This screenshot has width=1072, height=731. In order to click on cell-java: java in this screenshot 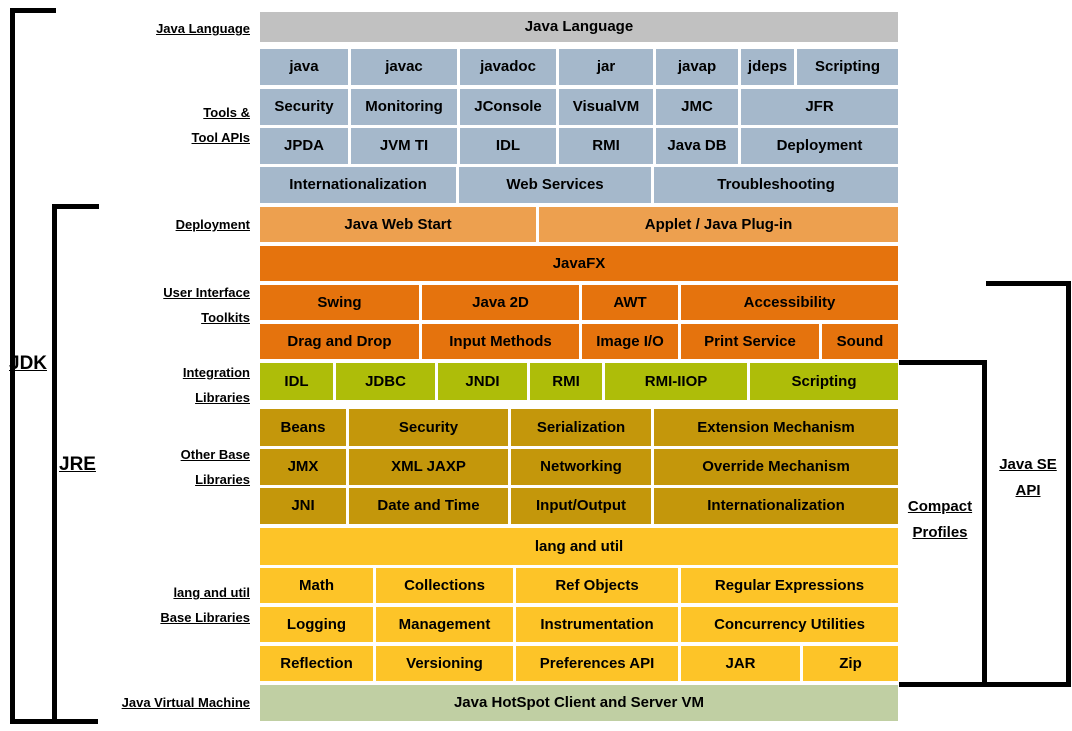, I will do `click(304, 67)`.